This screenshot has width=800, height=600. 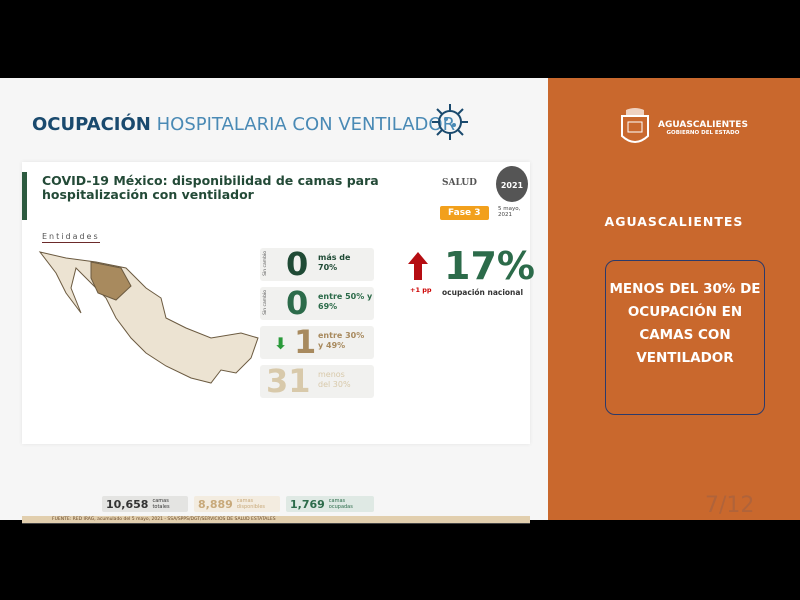 I want to click on page-counter: 7/12, so click(x=730, y=505).